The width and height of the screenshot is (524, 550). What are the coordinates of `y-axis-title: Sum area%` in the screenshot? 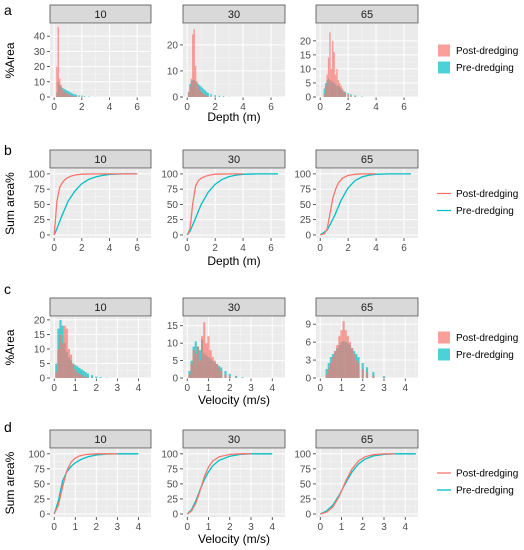 It's located at (10, 203).